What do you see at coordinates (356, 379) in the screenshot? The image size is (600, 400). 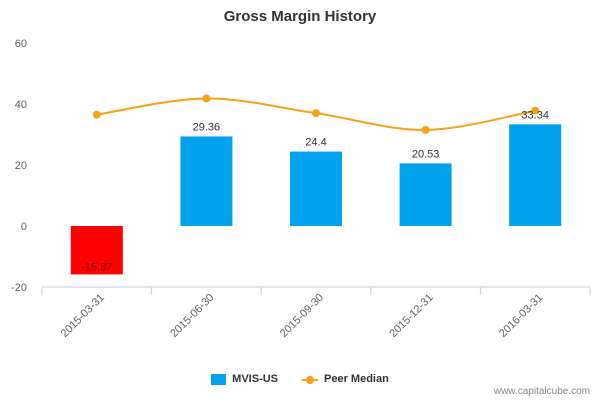 I see `legend-label-line-series: Peer Median` at bounding box center [356, 379].